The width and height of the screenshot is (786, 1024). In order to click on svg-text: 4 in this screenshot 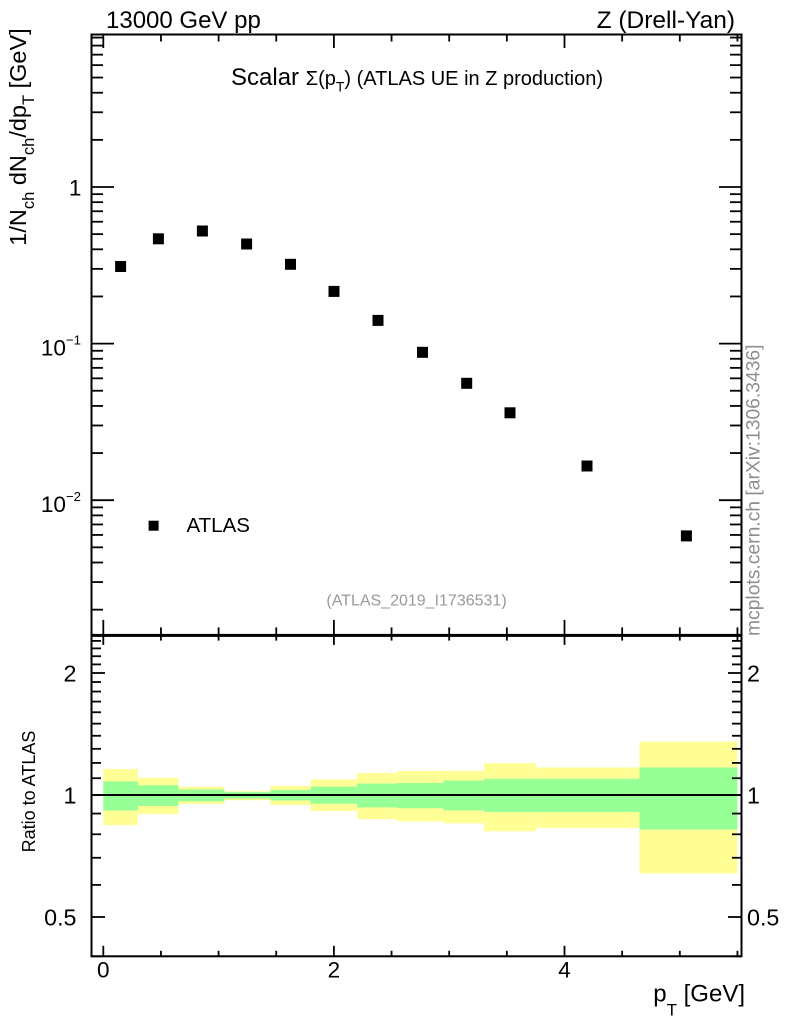, I will do `click(564, 970)`.